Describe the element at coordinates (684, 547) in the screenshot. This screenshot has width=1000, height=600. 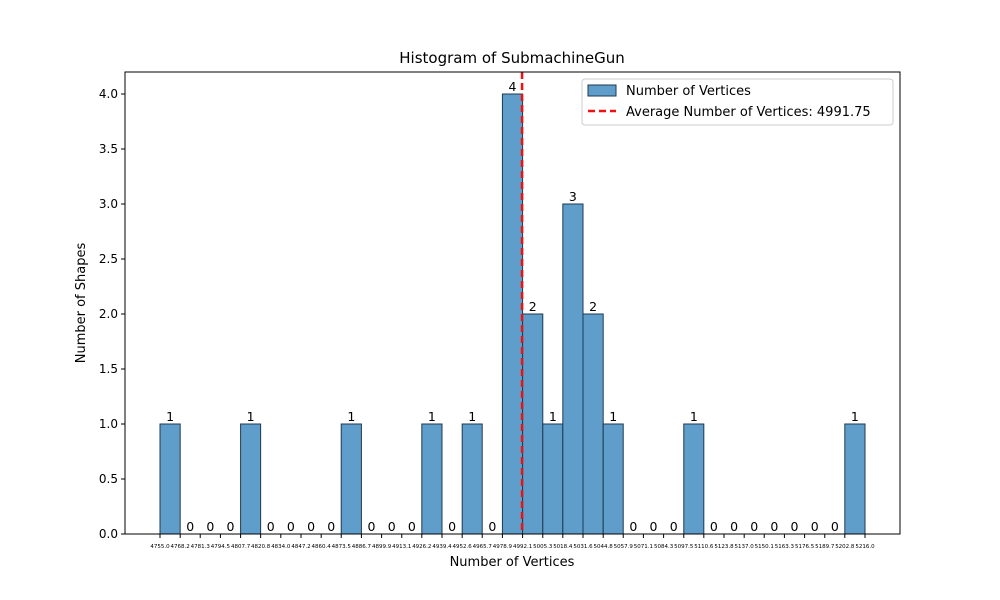
I see `x-tick-label: 5097.5` at that location.